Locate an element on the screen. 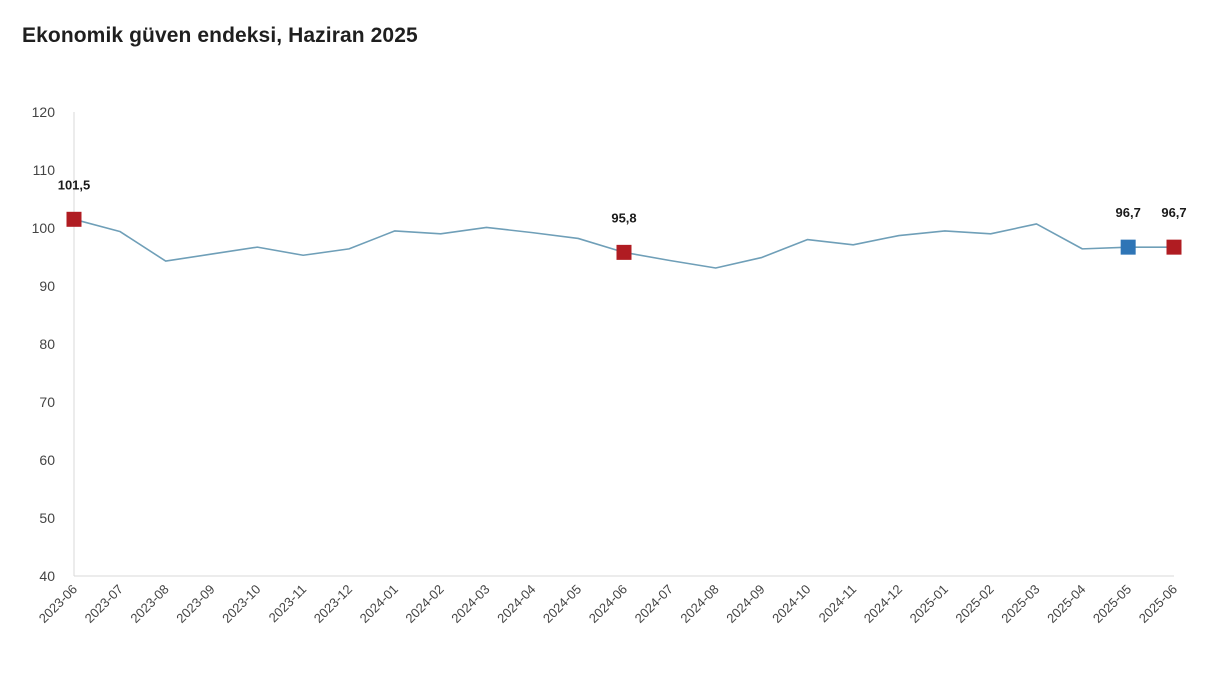 The width and height of the screenshot is (1210, 675). series-line-group is located at coordinates (623, 243).